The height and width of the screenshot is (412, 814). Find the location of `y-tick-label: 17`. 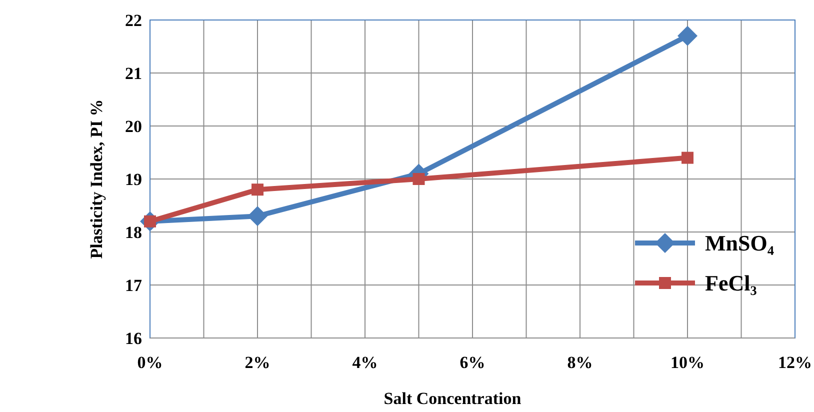

y-tick-label: 17 is located at coordinates (133, 285).